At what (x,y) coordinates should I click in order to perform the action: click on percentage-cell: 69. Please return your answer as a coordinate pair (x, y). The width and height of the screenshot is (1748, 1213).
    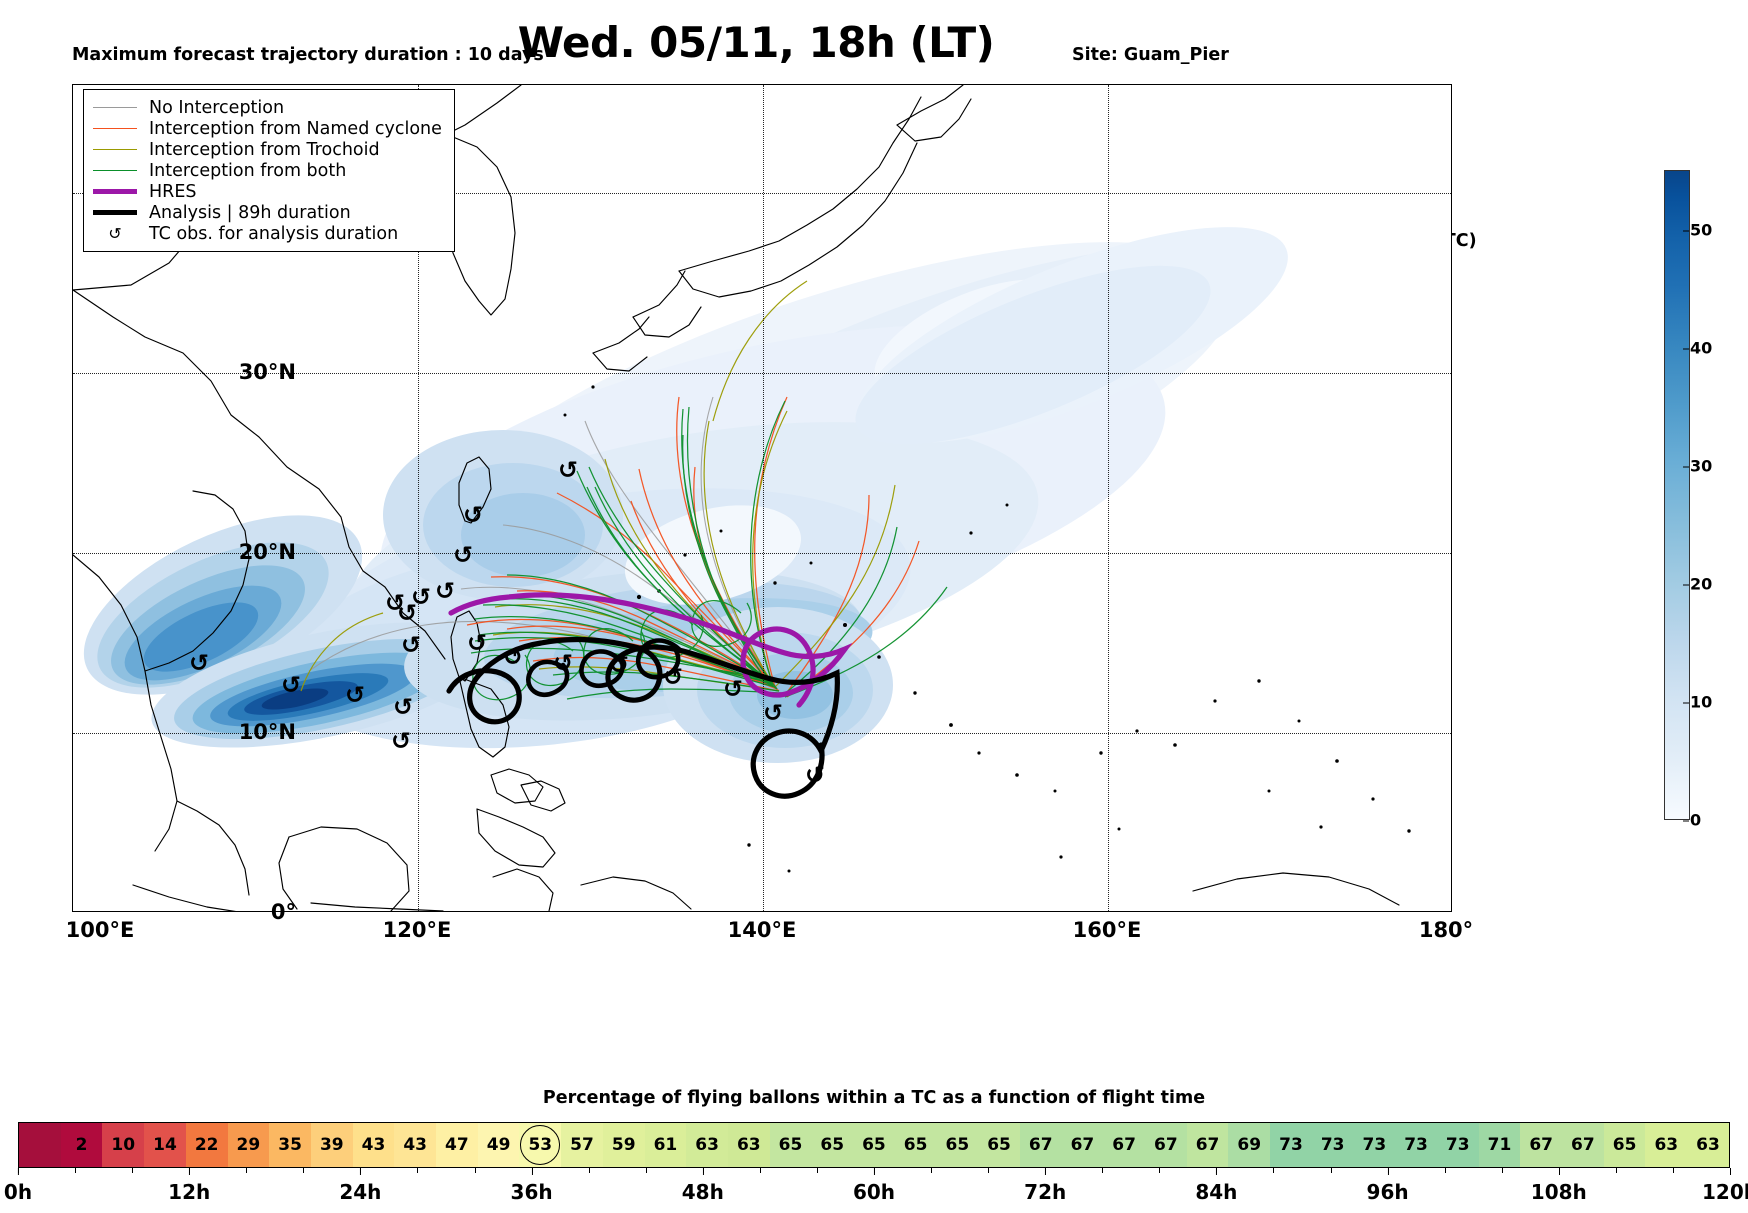
    Looking at the image, I should click on (1249, 1145).